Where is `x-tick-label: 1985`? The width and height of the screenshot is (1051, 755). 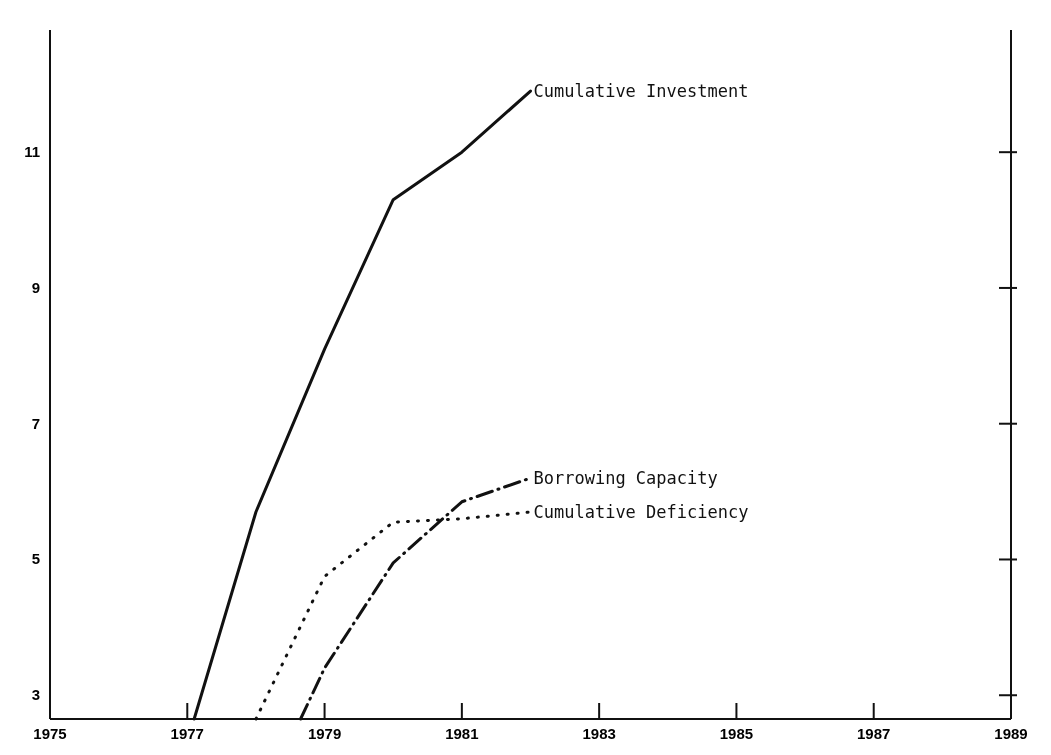 x-tick-label: 1985 is located at coordinates (736, 733).